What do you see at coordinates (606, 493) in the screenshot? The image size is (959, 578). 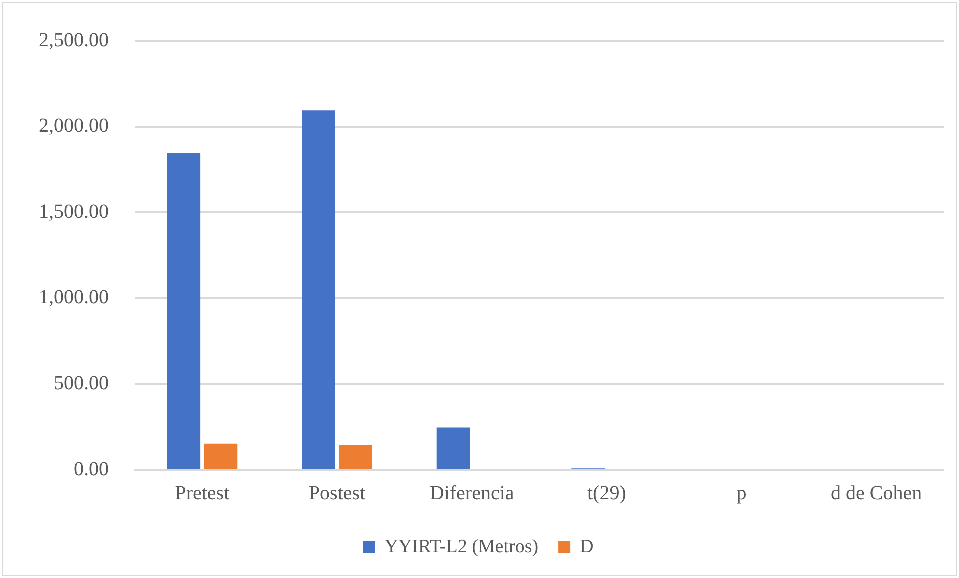 I see `x-tick-label: t(29)` at bounding box center [606, 493].